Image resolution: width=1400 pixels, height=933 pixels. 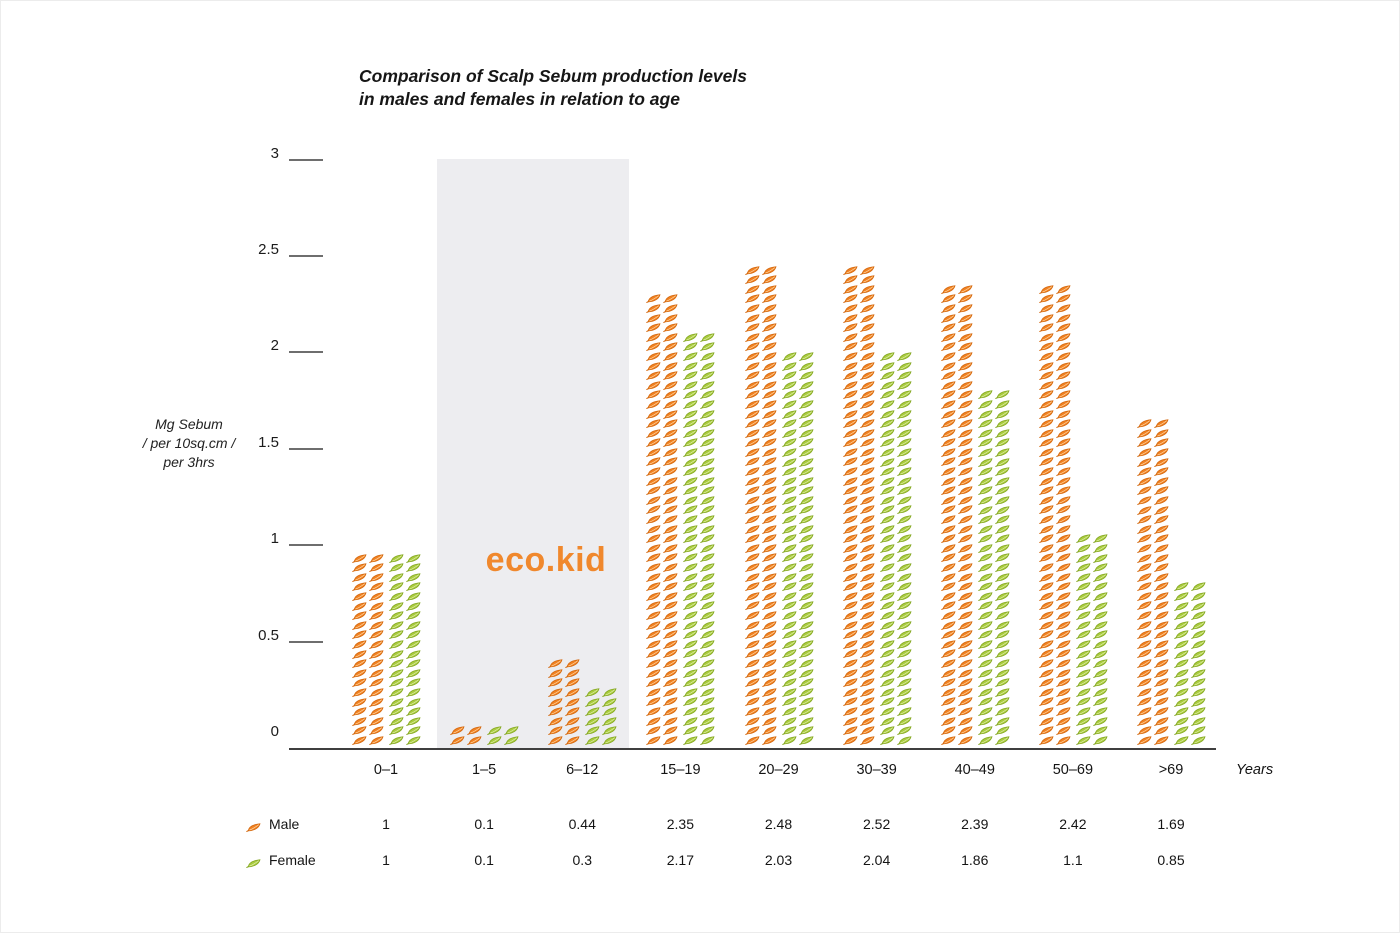 What do you see at coordinates (1092, 639) in the screenshot?
I see `female-bar-50–69` at bounding box center [1092, 639].